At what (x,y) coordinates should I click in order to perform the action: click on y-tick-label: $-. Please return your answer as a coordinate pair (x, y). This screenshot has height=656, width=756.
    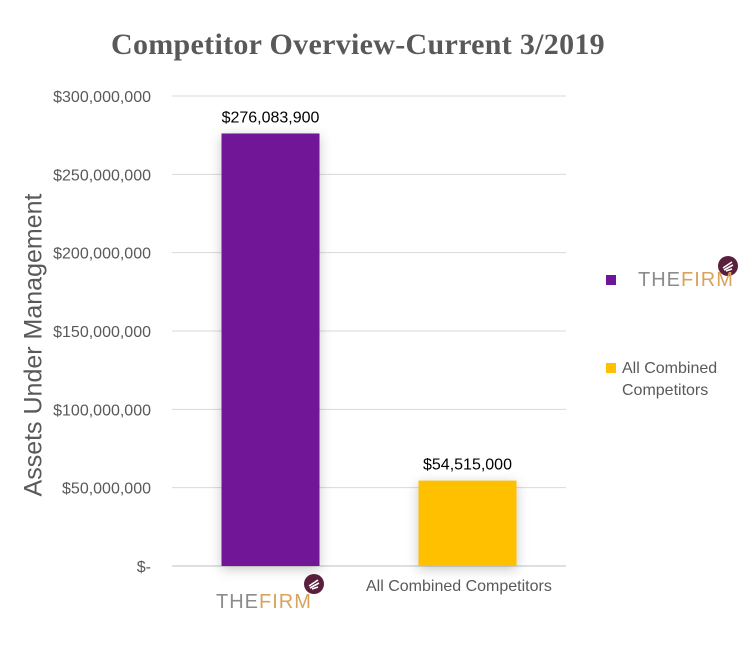
    Looking at the image, I should click on (144, 567).